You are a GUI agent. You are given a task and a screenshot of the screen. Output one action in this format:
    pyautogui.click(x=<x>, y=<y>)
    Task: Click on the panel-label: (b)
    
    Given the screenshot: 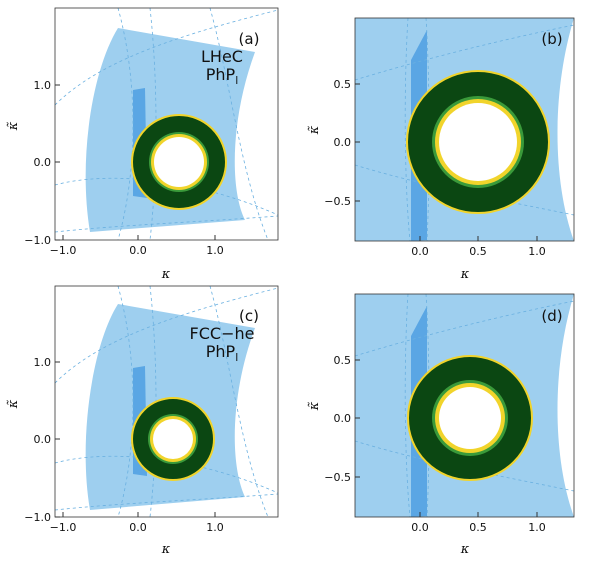 What is the action you would take?
    pyautogui.click(x=551, y=39)
    